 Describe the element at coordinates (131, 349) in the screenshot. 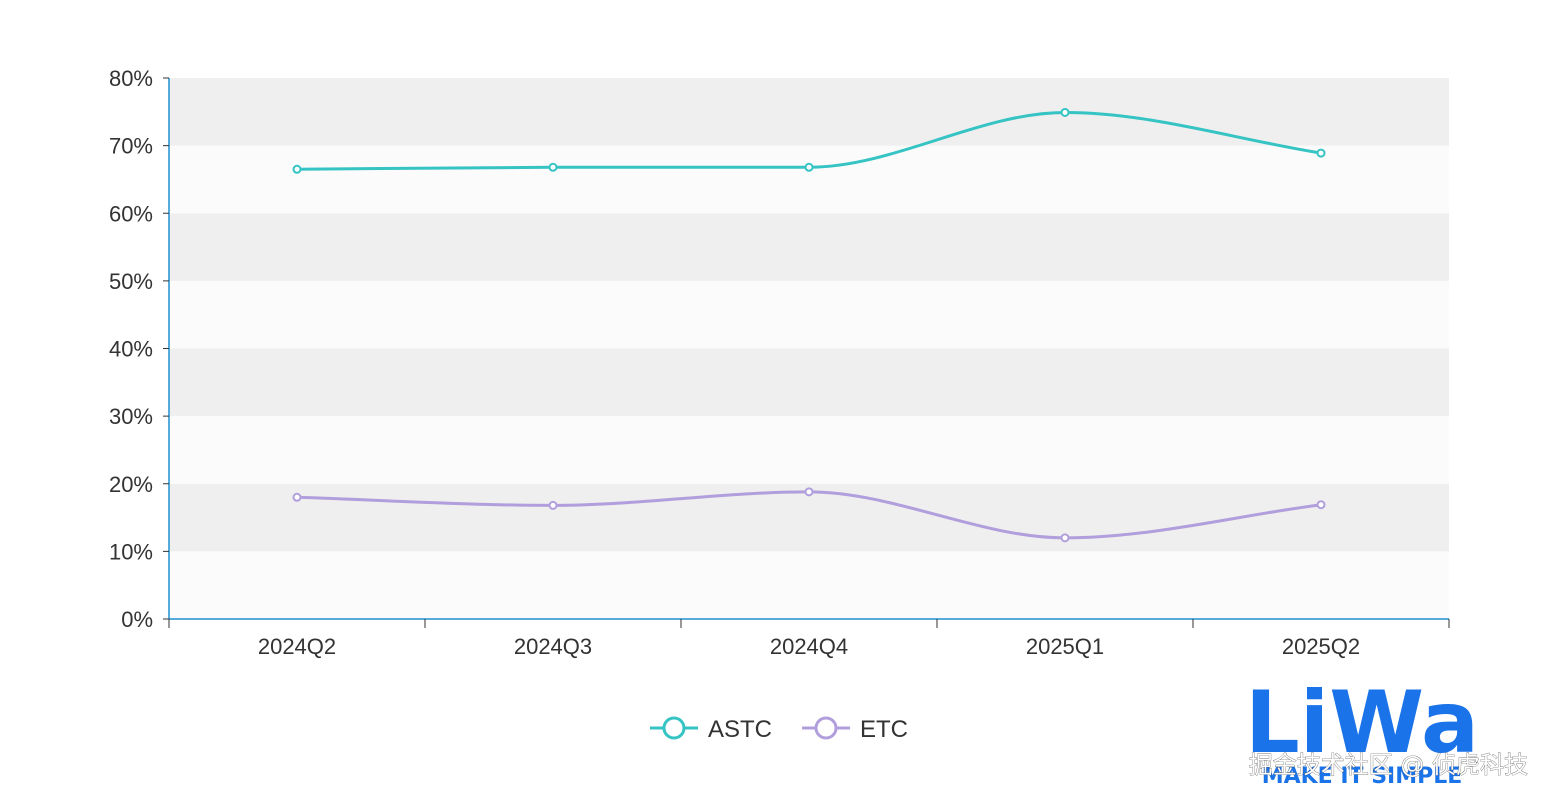

I see `y-tick-label: 40%` at that location.